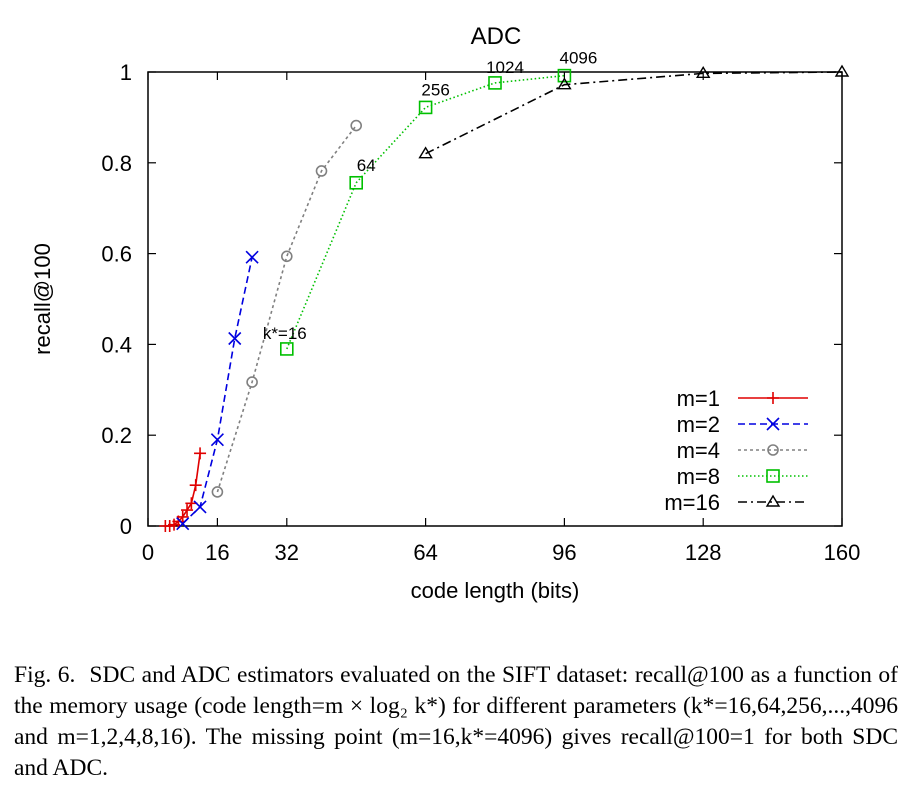 This screenshot has width=912, height=802. I want to click on x-tick-label: 64, so click(425, 552).